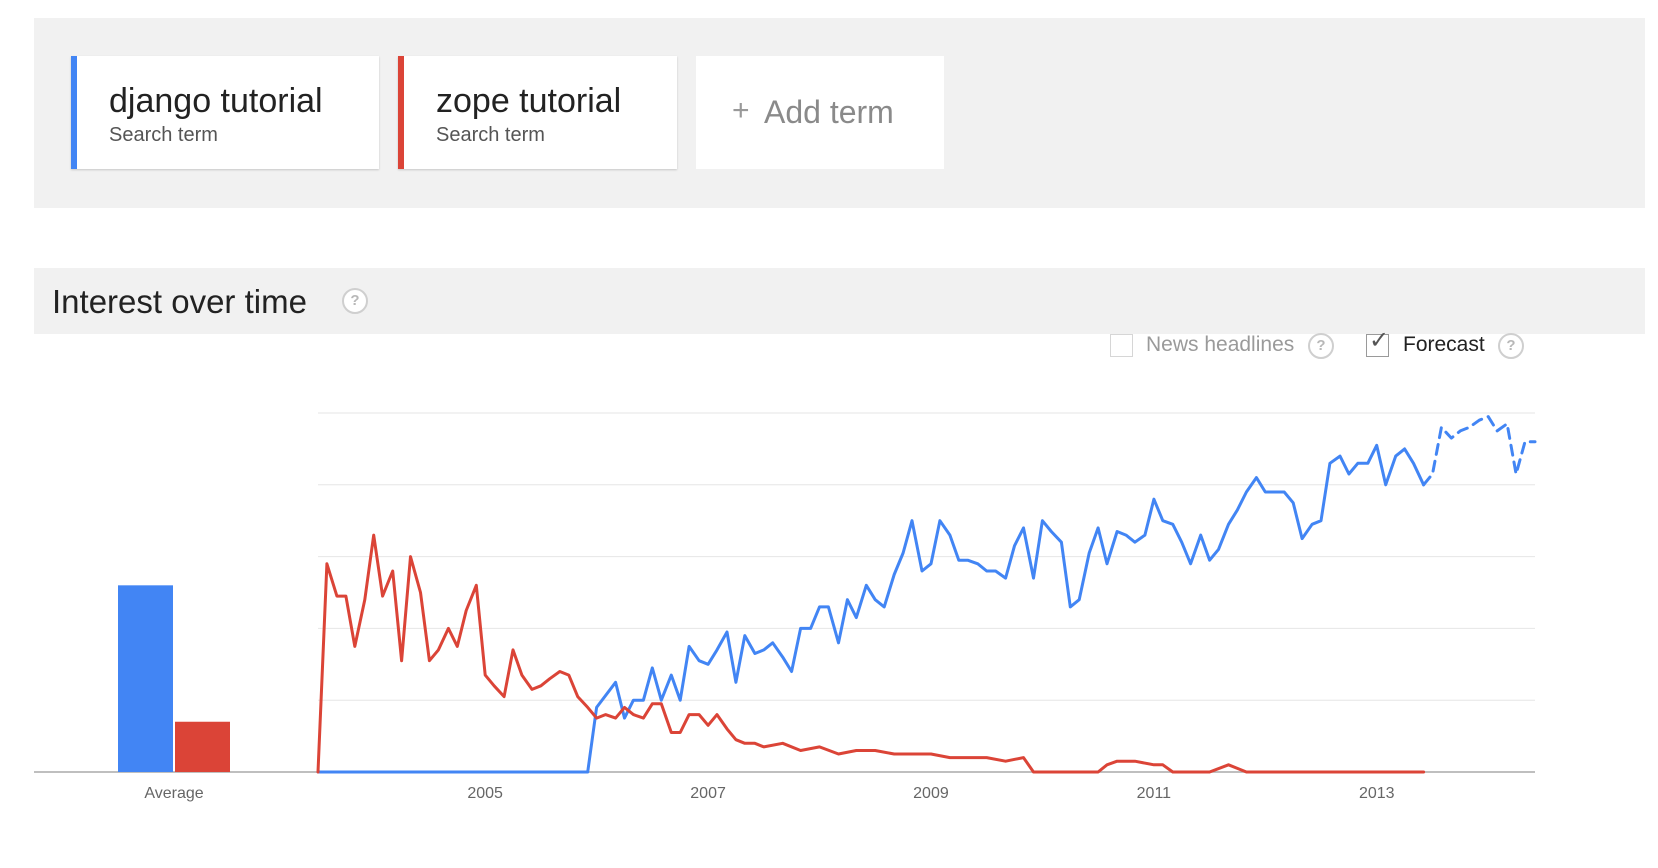 This screenshot has width=1658, height=868. Describe the element at coordinates (741, 110) in the screenshot. I see `plus-icon: +` at that location.